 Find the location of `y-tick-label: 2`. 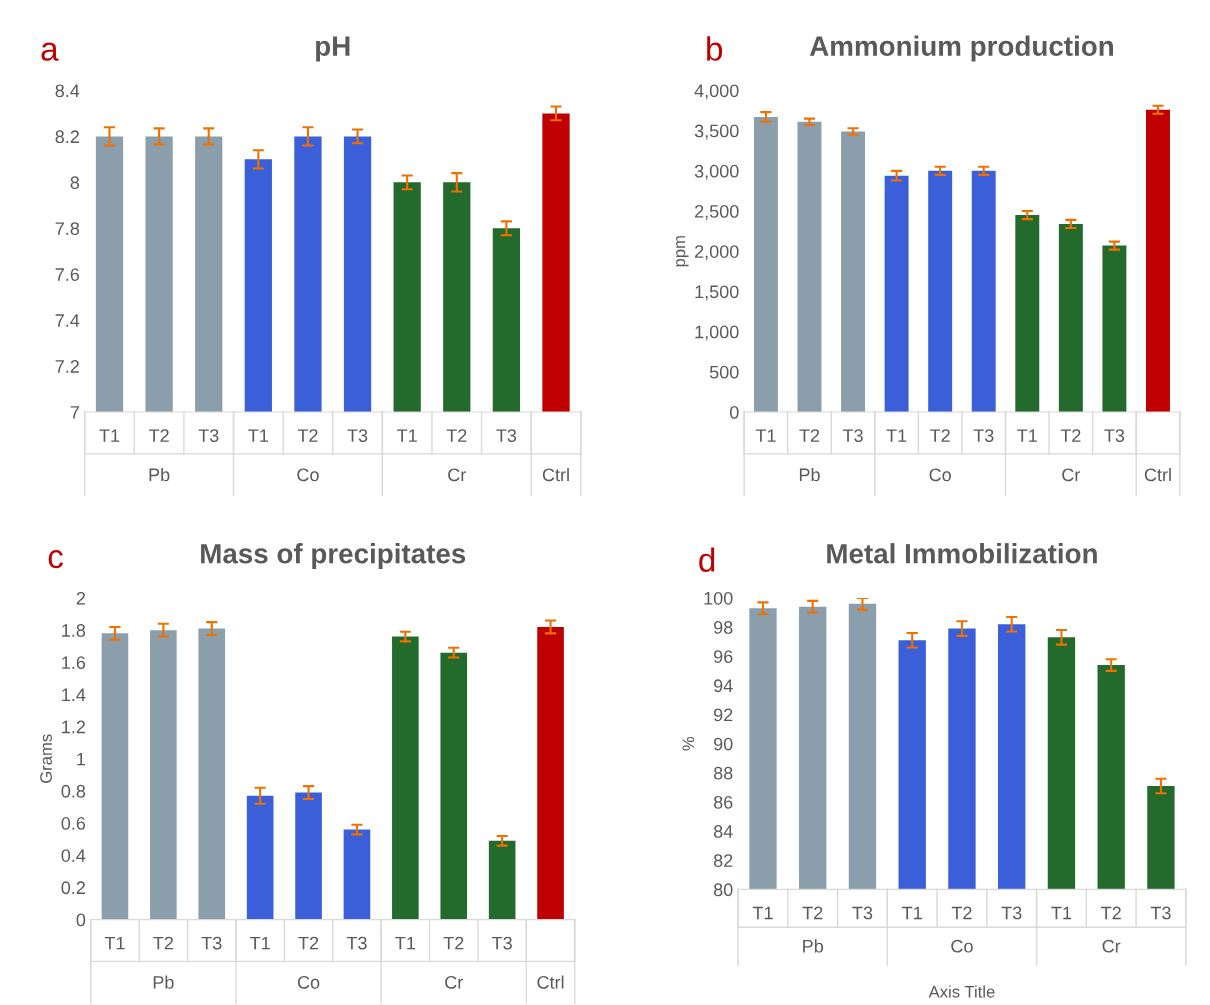

y-tick-label: 2 is located at coordinates (80, 598).